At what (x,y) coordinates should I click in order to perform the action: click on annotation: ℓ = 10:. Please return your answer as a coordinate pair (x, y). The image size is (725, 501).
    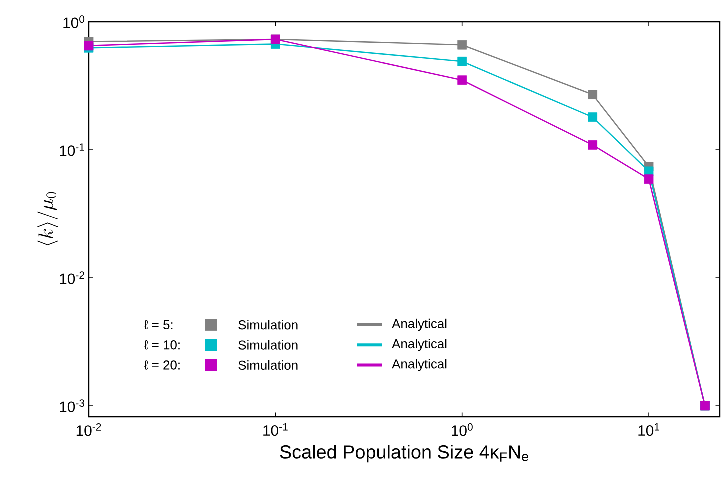
    Looking at the image, I should click on (162, 345).